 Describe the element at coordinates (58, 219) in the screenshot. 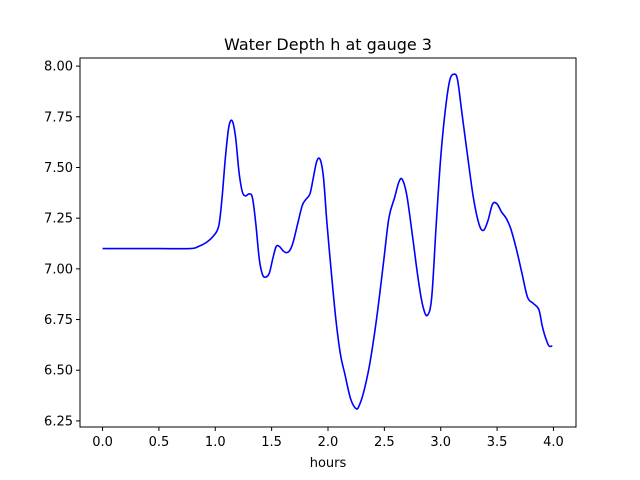

I see `y-tick-label: 7.25` at that location.